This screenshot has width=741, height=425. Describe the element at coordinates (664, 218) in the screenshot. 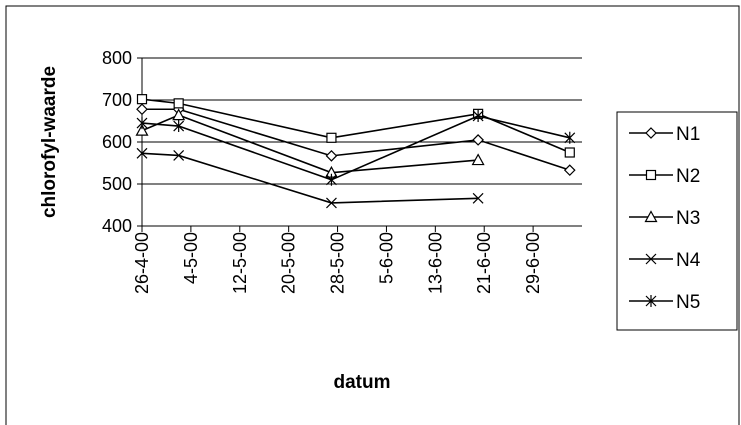

I see `legend-item-N3: N3` at that location.